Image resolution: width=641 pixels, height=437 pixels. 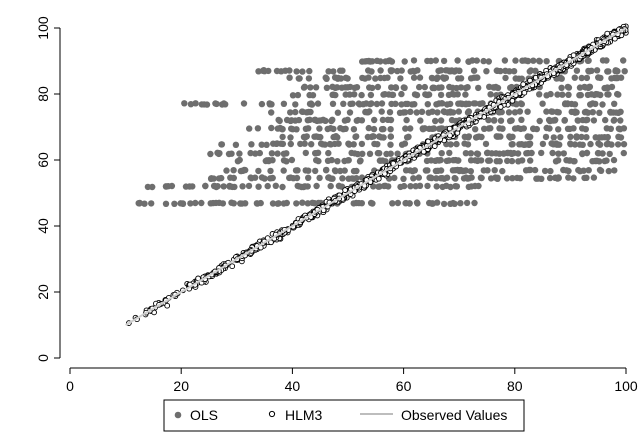 I want to click on hlm3-point, so click(x=573, y=55).